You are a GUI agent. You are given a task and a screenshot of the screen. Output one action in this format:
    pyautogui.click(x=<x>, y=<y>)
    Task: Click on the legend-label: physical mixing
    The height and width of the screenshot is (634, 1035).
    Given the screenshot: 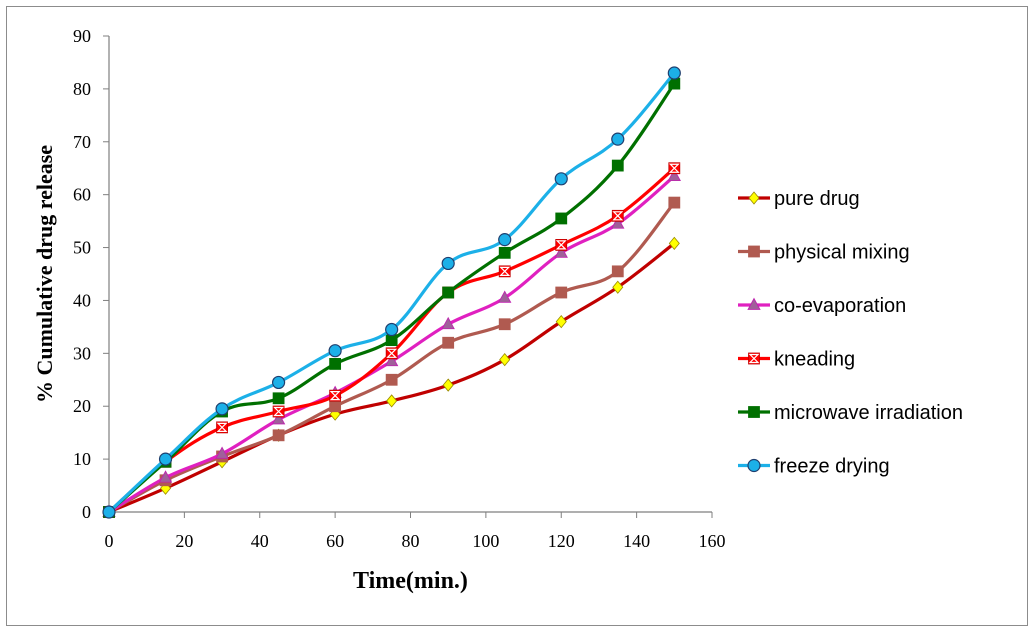 What is the action you would take?
    pyautogui.click(x=842, y=253)
    